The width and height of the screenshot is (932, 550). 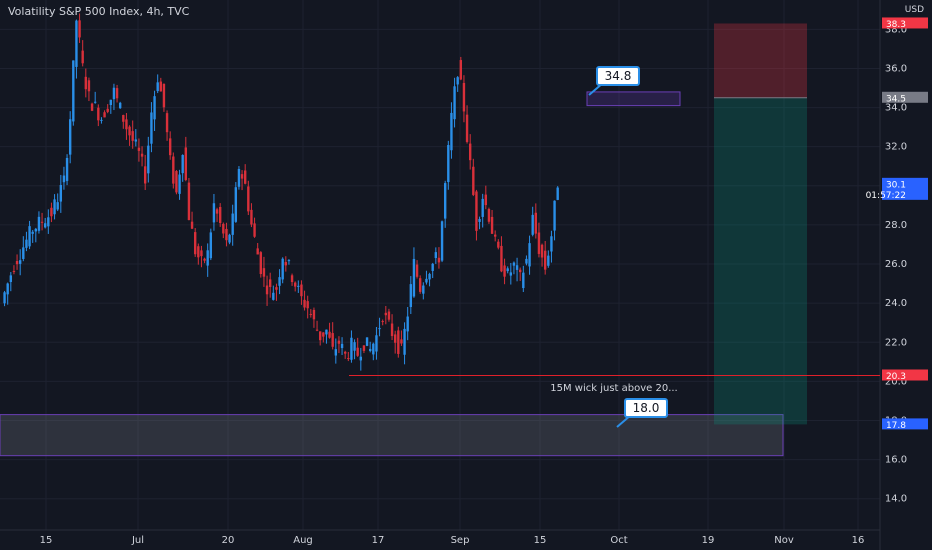 I want to click on risk-zone, so click(x=760, y=60).